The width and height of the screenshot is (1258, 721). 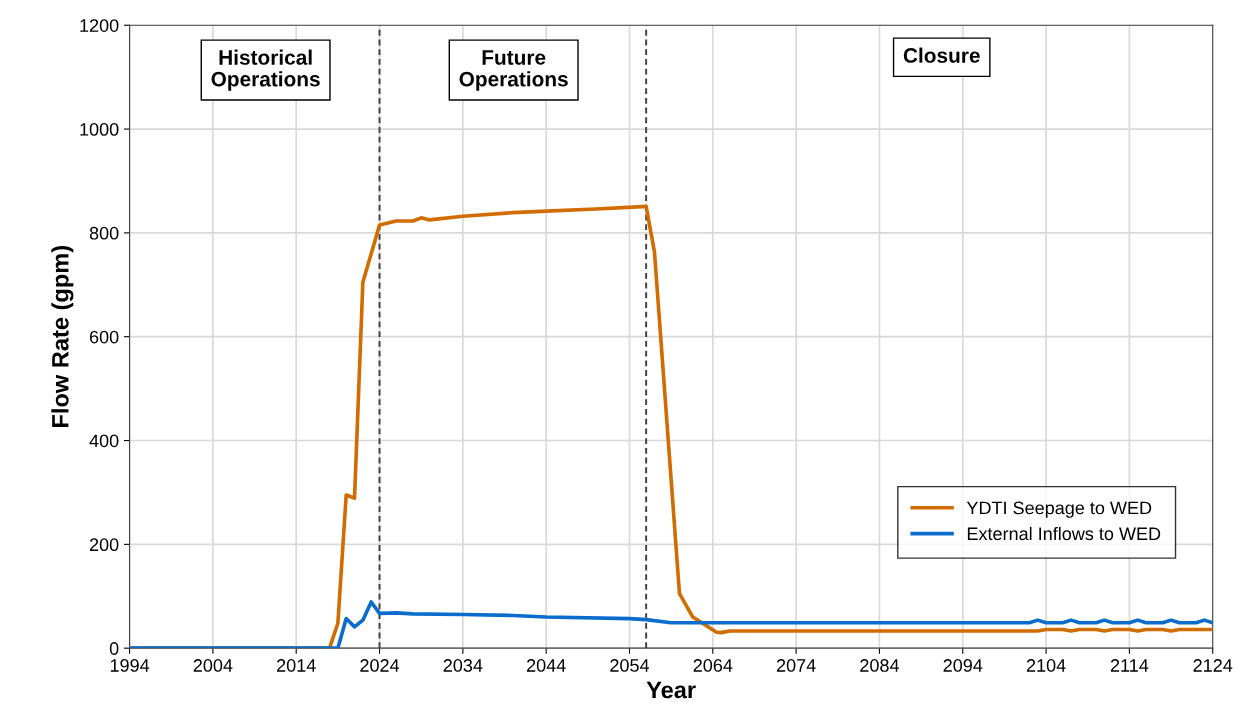 What do you see at coordinates (1213, 665) in the screenshot?
I see `x-tick-label: 2124` at bounding box center [1213, 665].